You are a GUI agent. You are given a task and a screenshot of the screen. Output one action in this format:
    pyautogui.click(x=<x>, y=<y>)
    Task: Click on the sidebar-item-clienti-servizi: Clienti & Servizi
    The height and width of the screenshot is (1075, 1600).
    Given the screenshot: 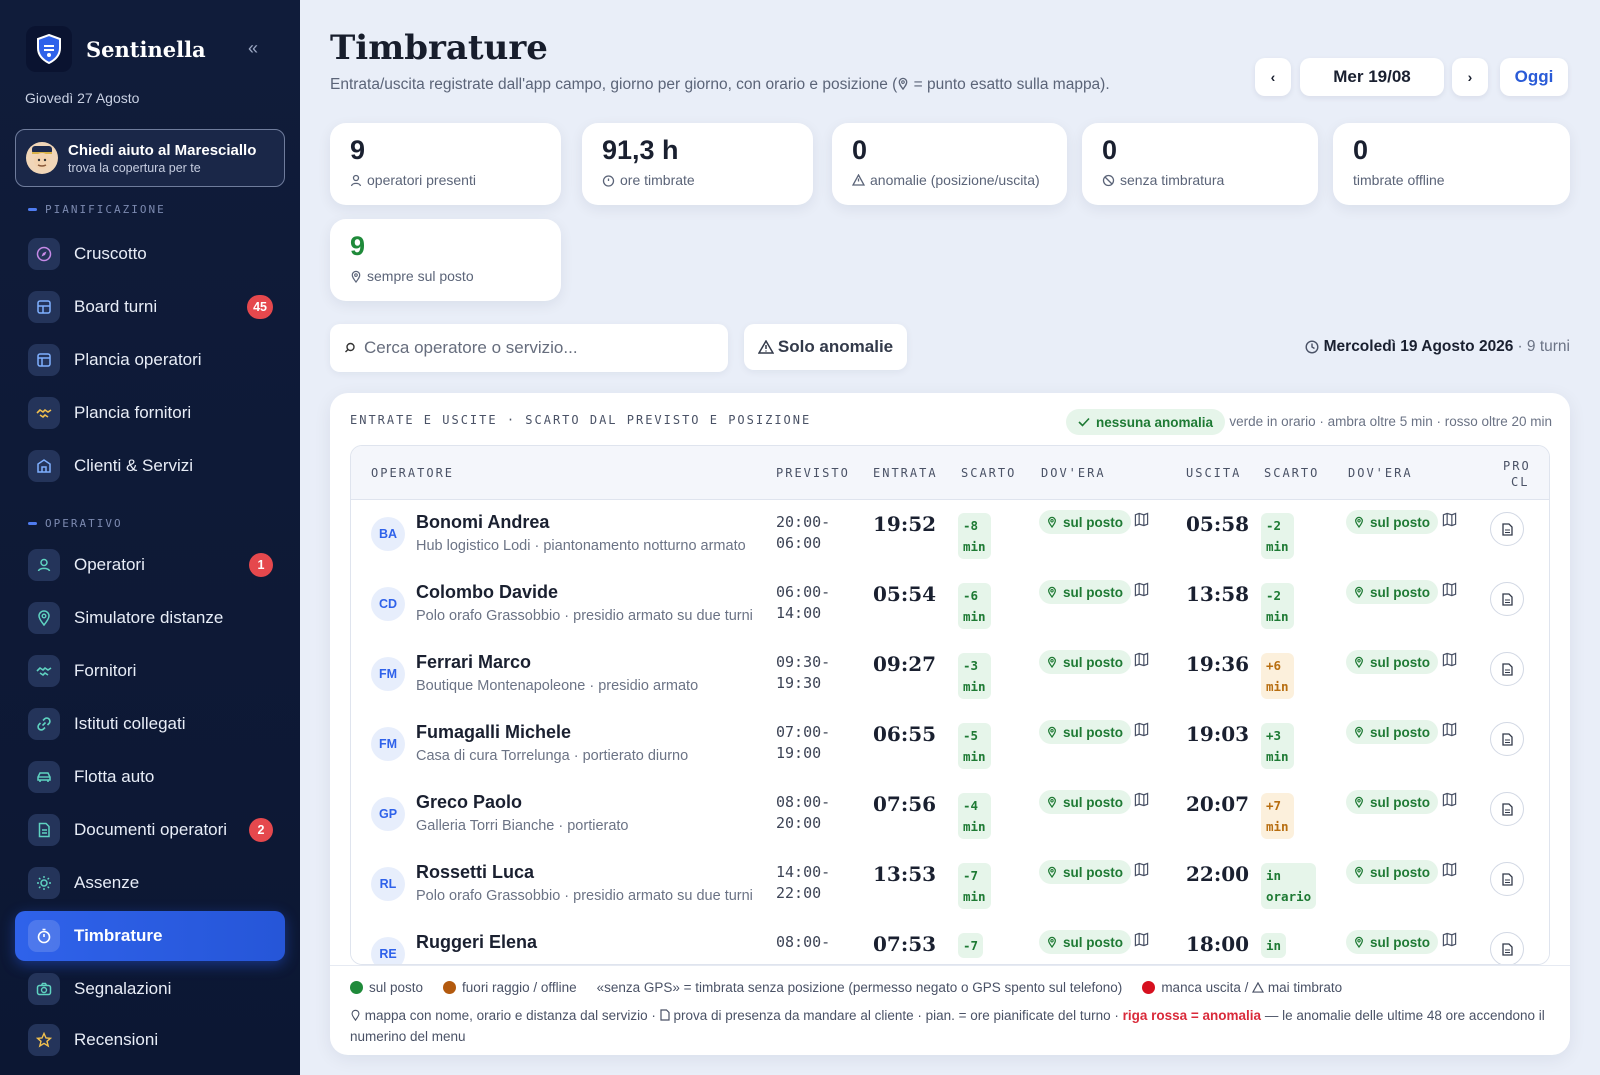 What is the action you would take?
    pyautogui.click(x=150, y=466)
    